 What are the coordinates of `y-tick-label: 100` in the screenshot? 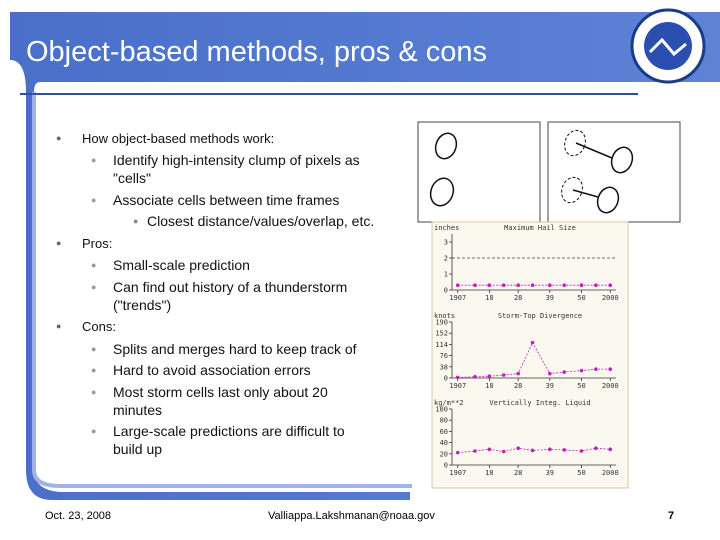 It's located at (441, 410).